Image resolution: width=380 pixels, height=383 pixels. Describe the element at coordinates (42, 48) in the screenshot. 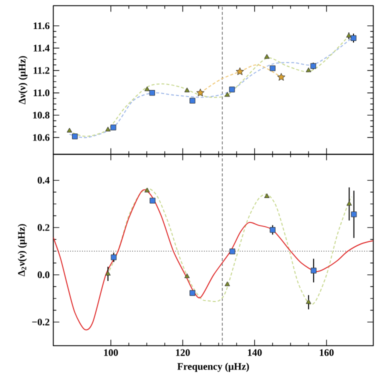

I see `y-tick-label: 11.4` at that location.